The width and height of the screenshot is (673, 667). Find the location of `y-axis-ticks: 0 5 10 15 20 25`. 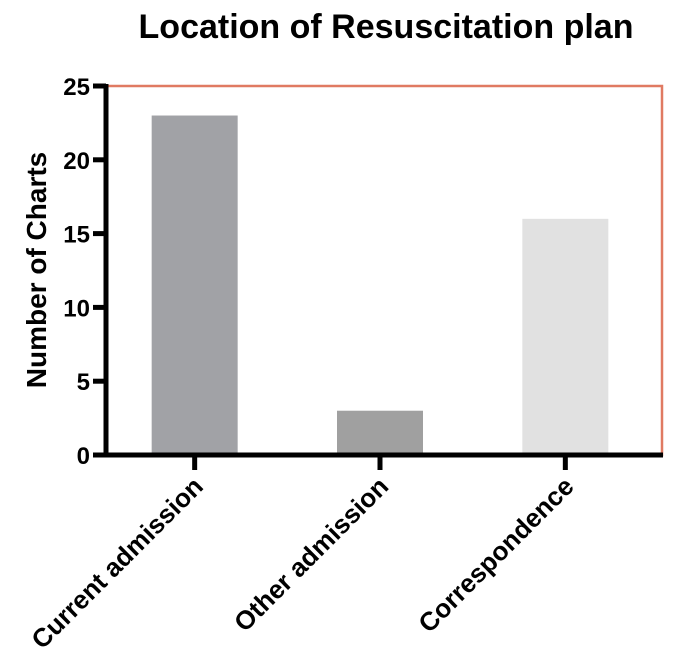

y-axis-ticks: 0 5 10 15 20 25 is located at coordinates (84, 272).